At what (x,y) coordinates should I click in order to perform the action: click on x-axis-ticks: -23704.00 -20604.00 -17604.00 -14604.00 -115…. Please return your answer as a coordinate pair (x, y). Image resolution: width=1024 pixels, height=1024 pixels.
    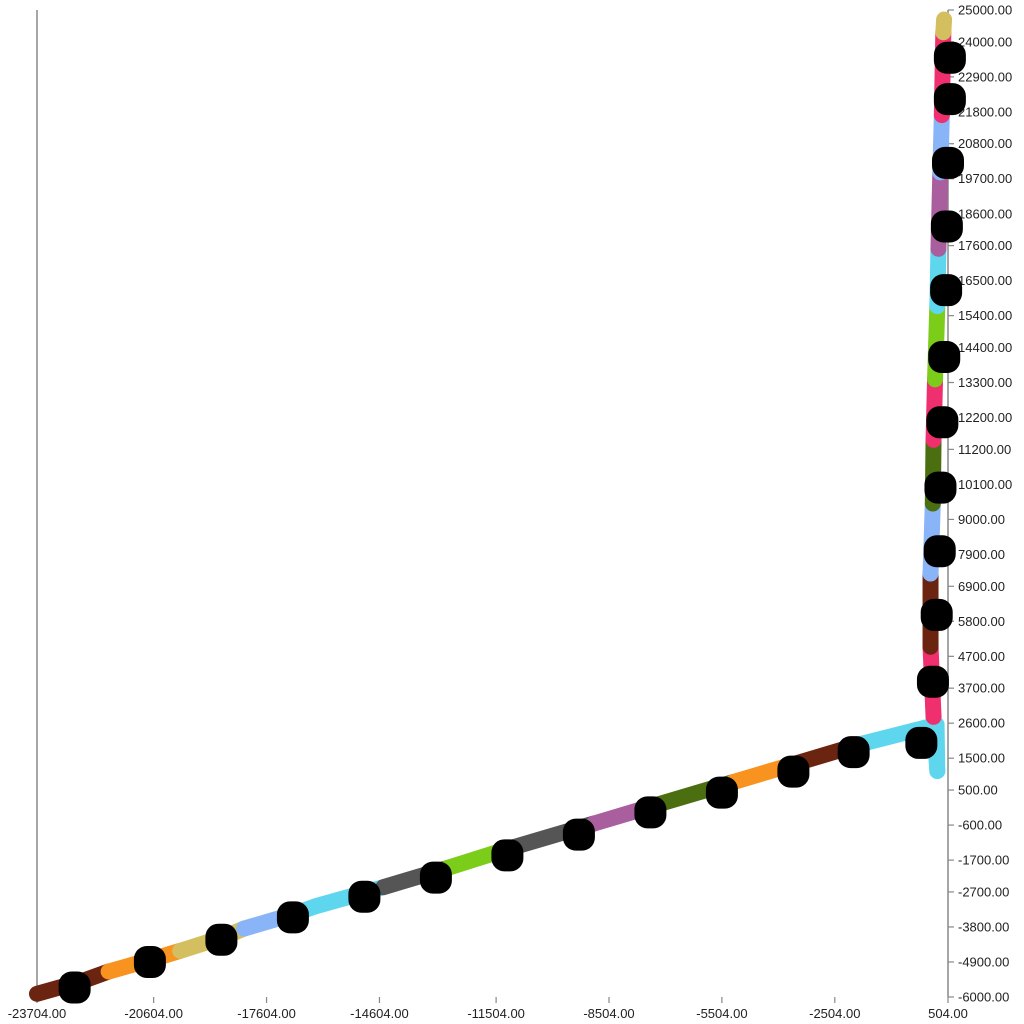
    Looking at the image, I should click on (488, 1009).